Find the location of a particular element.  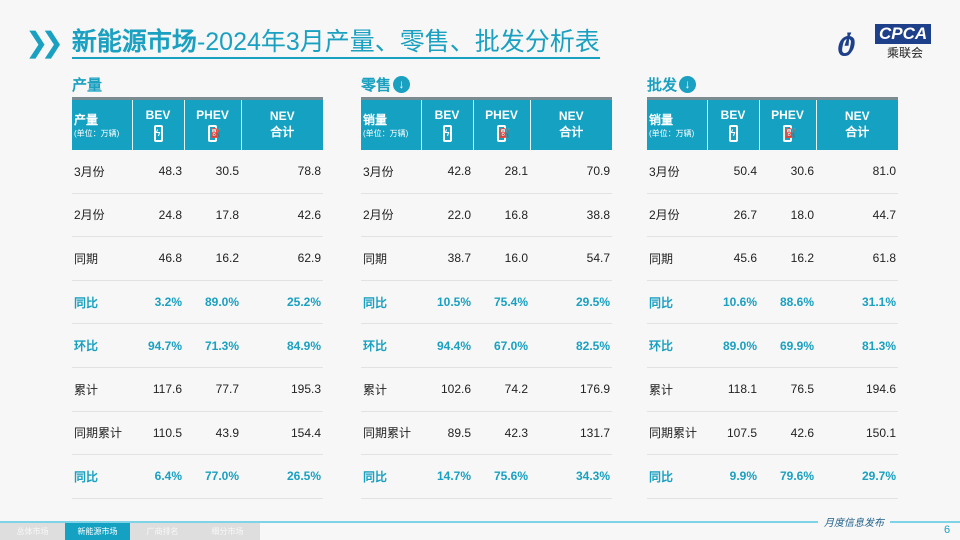

table-cell: 42.6 is located at coordinates (282, 215).